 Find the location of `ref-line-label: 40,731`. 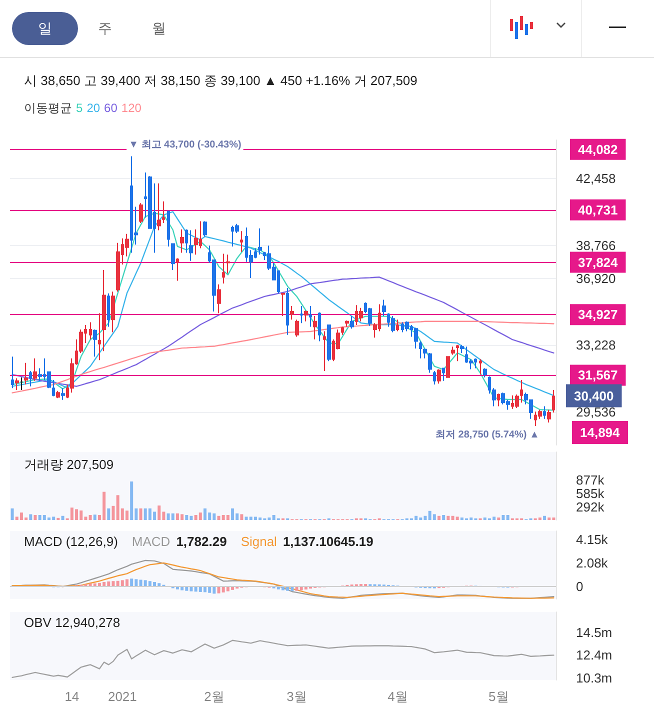

ref-line-label: 40,731 is located at coordinates (598, 210).